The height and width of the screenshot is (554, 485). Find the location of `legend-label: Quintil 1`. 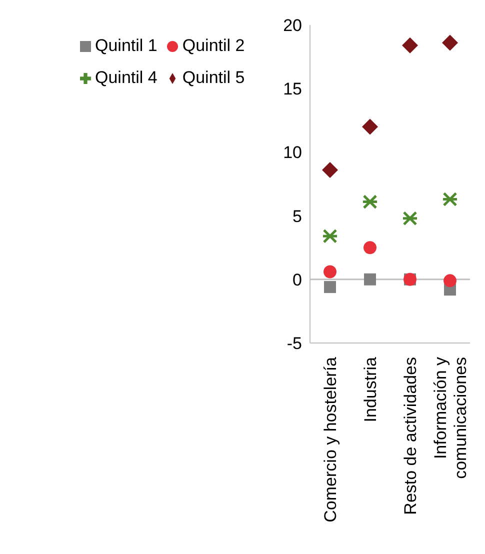

legend-label: Quintil 1 is located at coordinates (126, 45).